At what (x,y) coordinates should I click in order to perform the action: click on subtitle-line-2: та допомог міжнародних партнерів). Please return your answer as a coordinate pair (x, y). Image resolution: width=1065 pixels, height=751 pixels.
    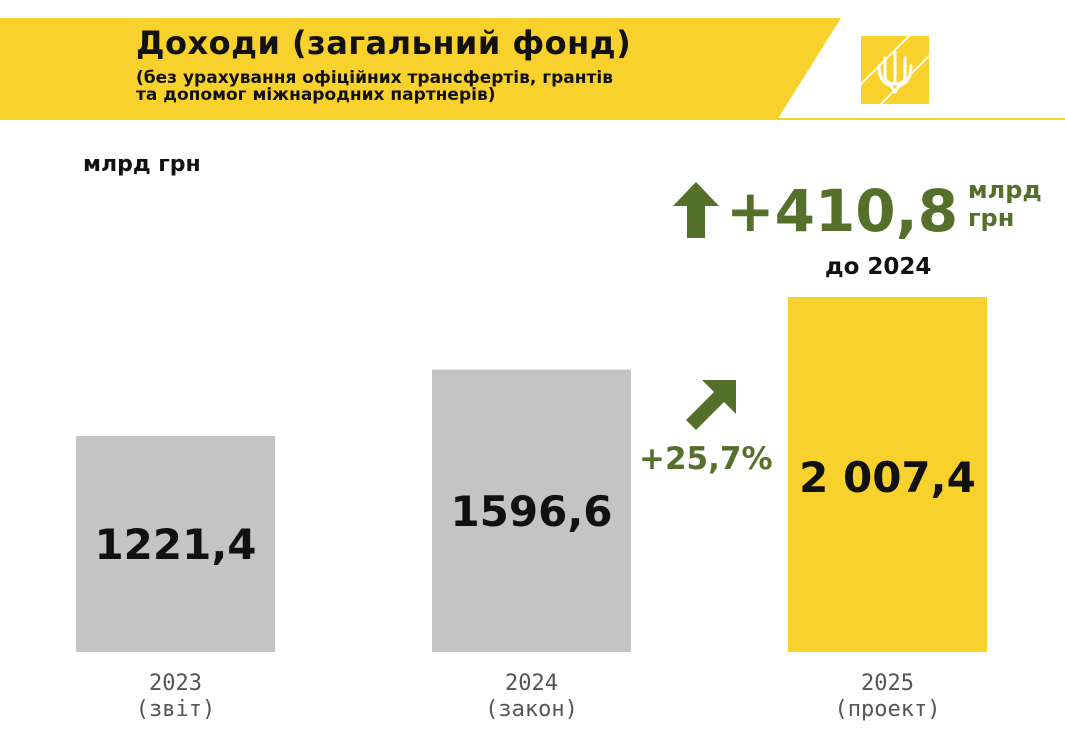
    Looking at the image, I should click on (316, 95).